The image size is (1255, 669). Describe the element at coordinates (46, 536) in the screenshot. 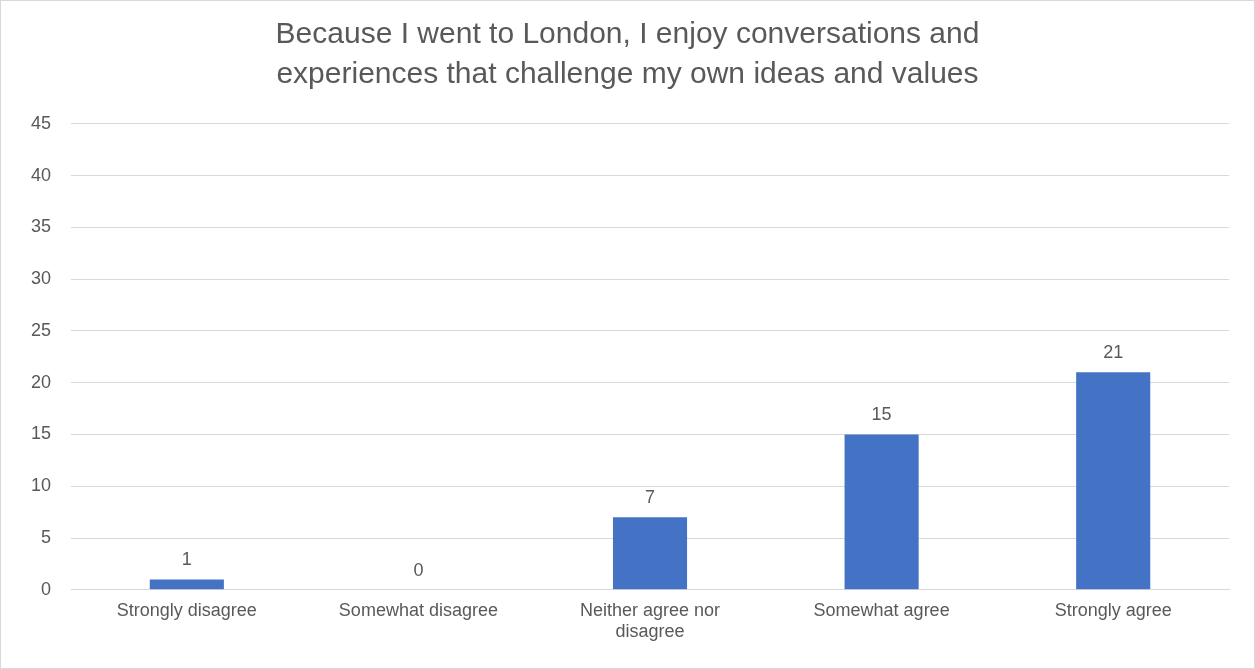

I see `y-tick-label: 5` at that location.